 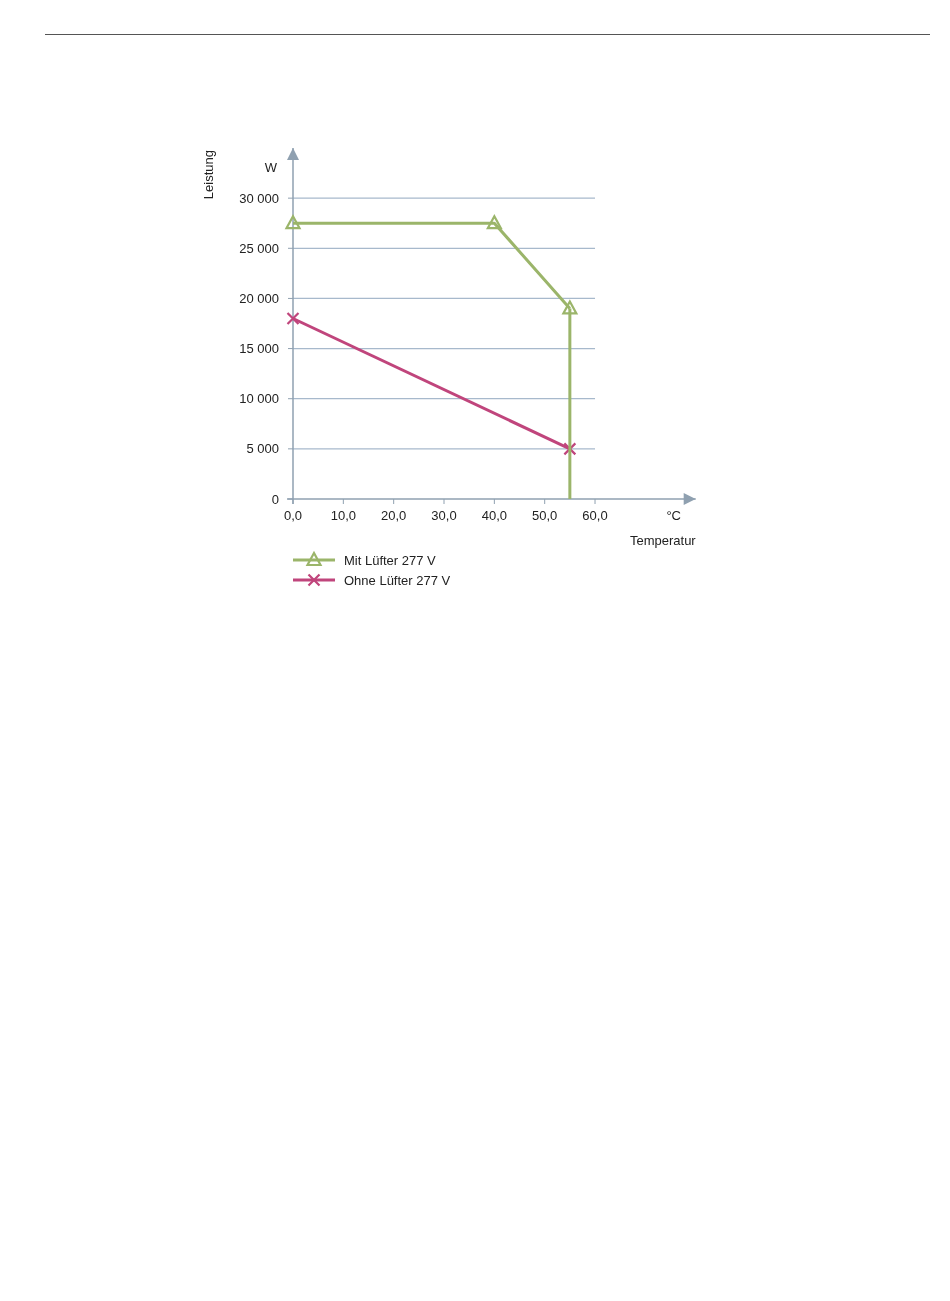 I want to click on y-tick-label: 10 000, so click(x=259, y=399).